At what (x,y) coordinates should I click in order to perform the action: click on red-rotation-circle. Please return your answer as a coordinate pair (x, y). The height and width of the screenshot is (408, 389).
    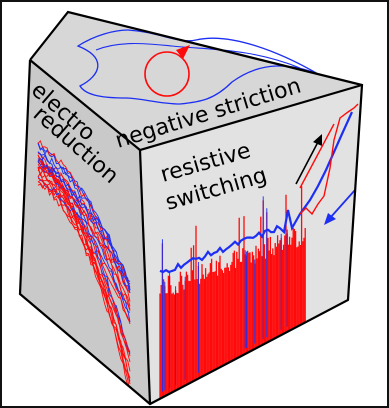
    Looking at the image, I should click on (167, 74).